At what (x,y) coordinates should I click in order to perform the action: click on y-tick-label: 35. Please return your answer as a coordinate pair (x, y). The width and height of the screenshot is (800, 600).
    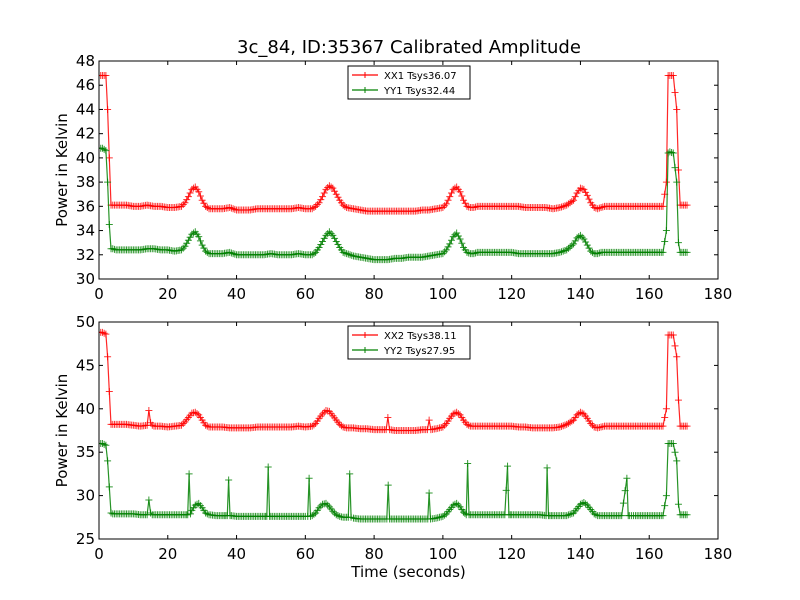
    Looking at the image, I should click on (85, 452).